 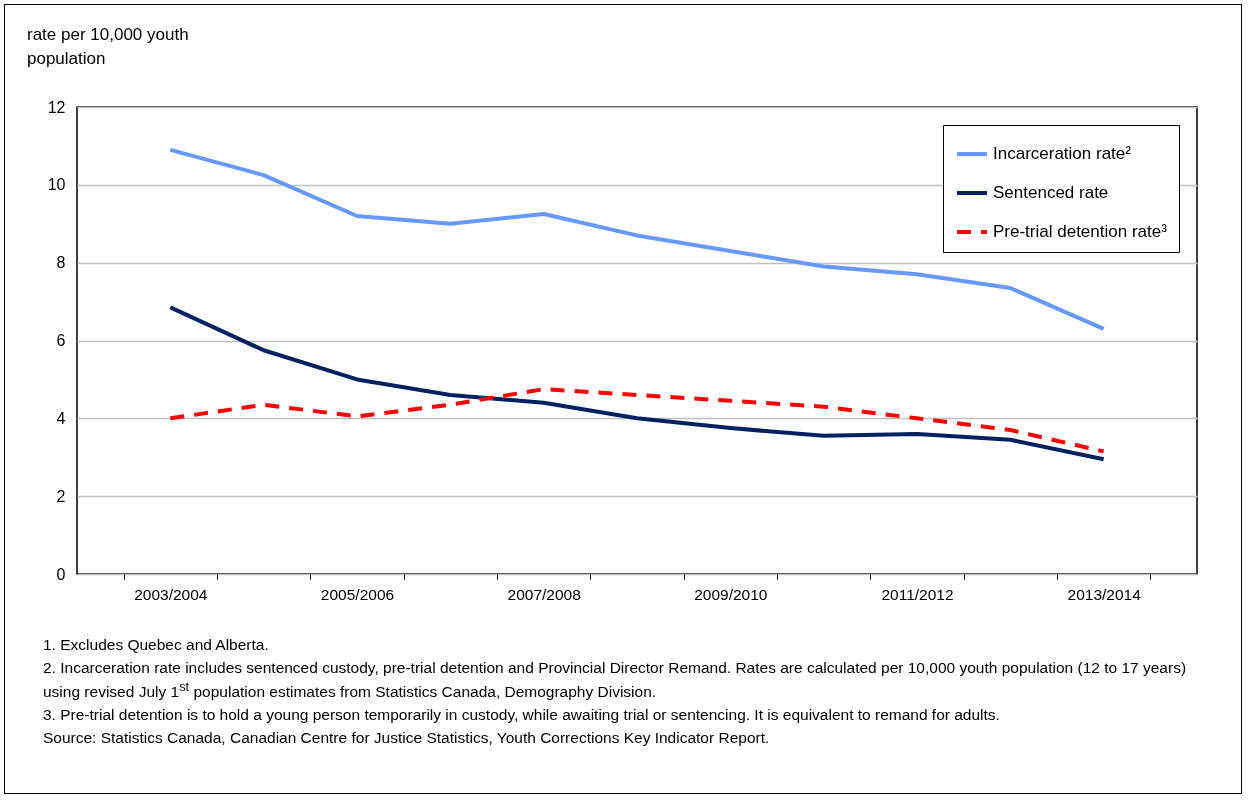 I want to click on x-tick-label: 2013/2014, so click(x=1104, y=594).